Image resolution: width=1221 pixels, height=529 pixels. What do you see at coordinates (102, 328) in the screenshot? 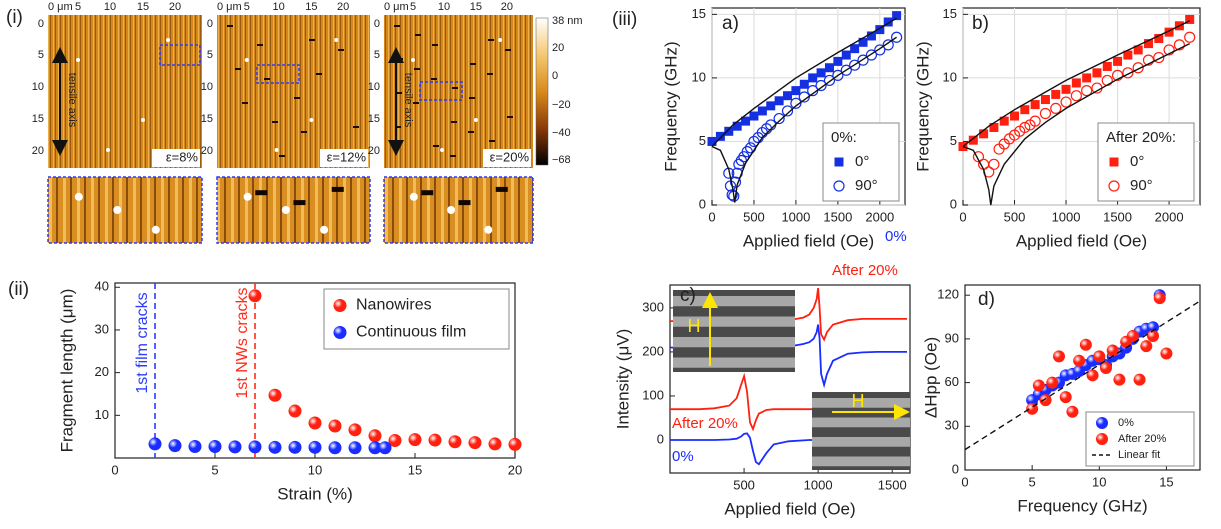
I see `y-tick-label: 30` at bounding box center [102, 328].